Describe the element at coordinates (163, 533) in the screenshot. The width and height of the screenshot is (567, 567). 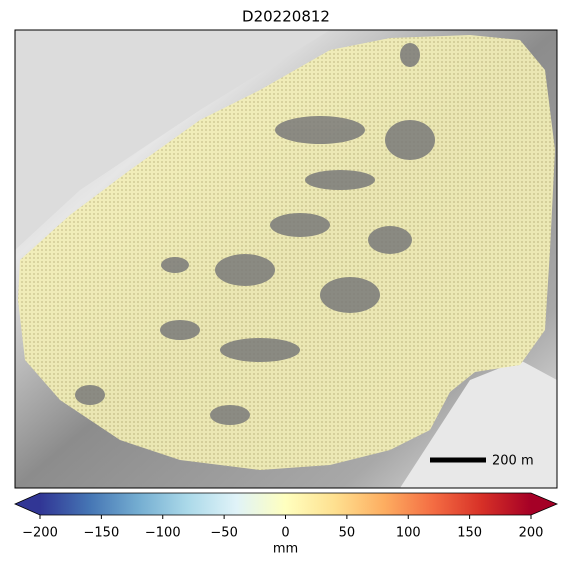
I see `colorbar-tick-label: −100` at that location.